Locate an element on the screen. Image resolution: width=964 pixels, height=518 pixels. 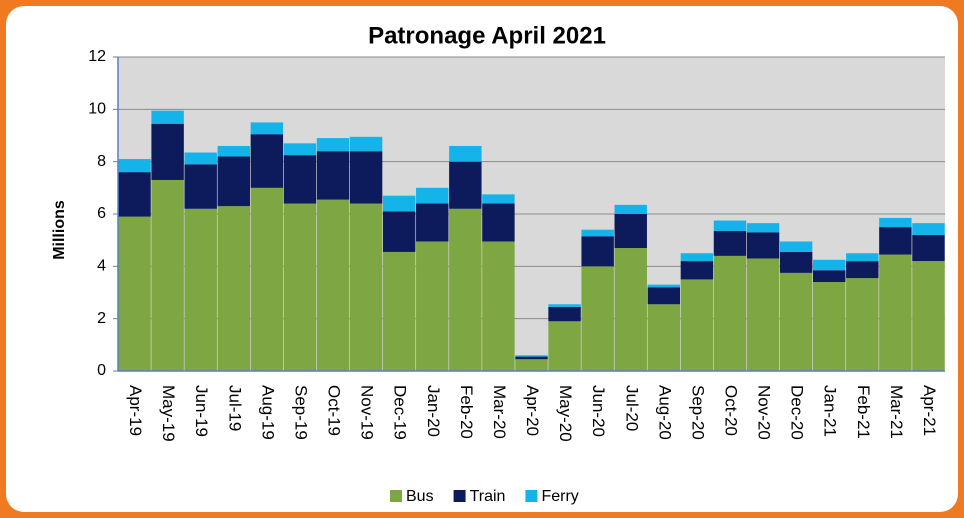
x-tick-label: Apr-20 is located at coordinates (532, 410).